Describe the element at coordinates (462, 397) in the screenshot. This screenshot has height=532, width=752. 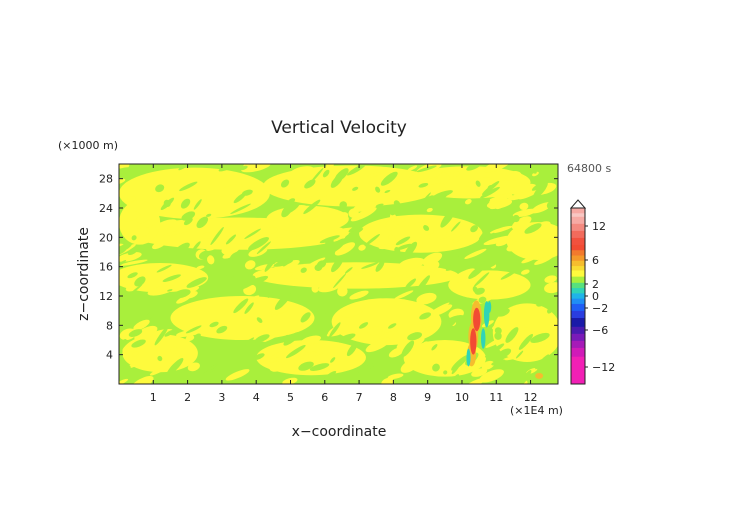
I see `x-tick-label: 10` at that location.